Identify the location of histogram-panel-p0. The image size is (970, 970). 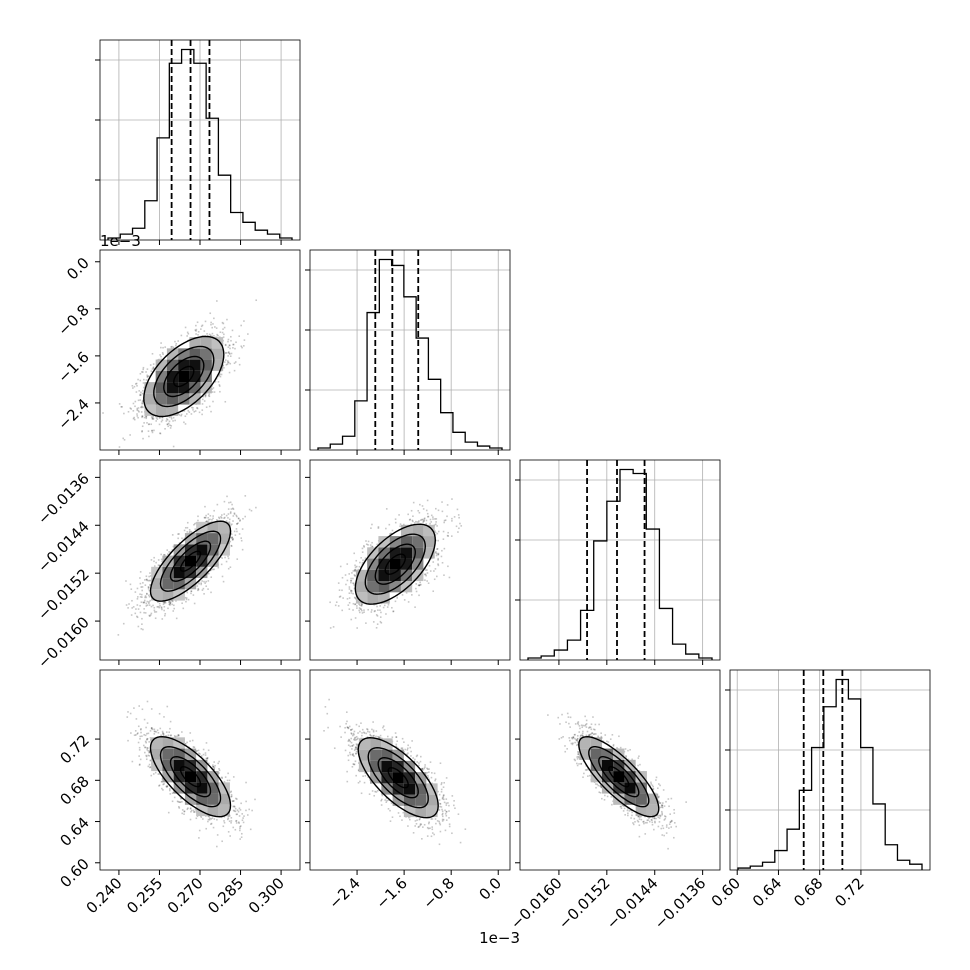
(200, 140).